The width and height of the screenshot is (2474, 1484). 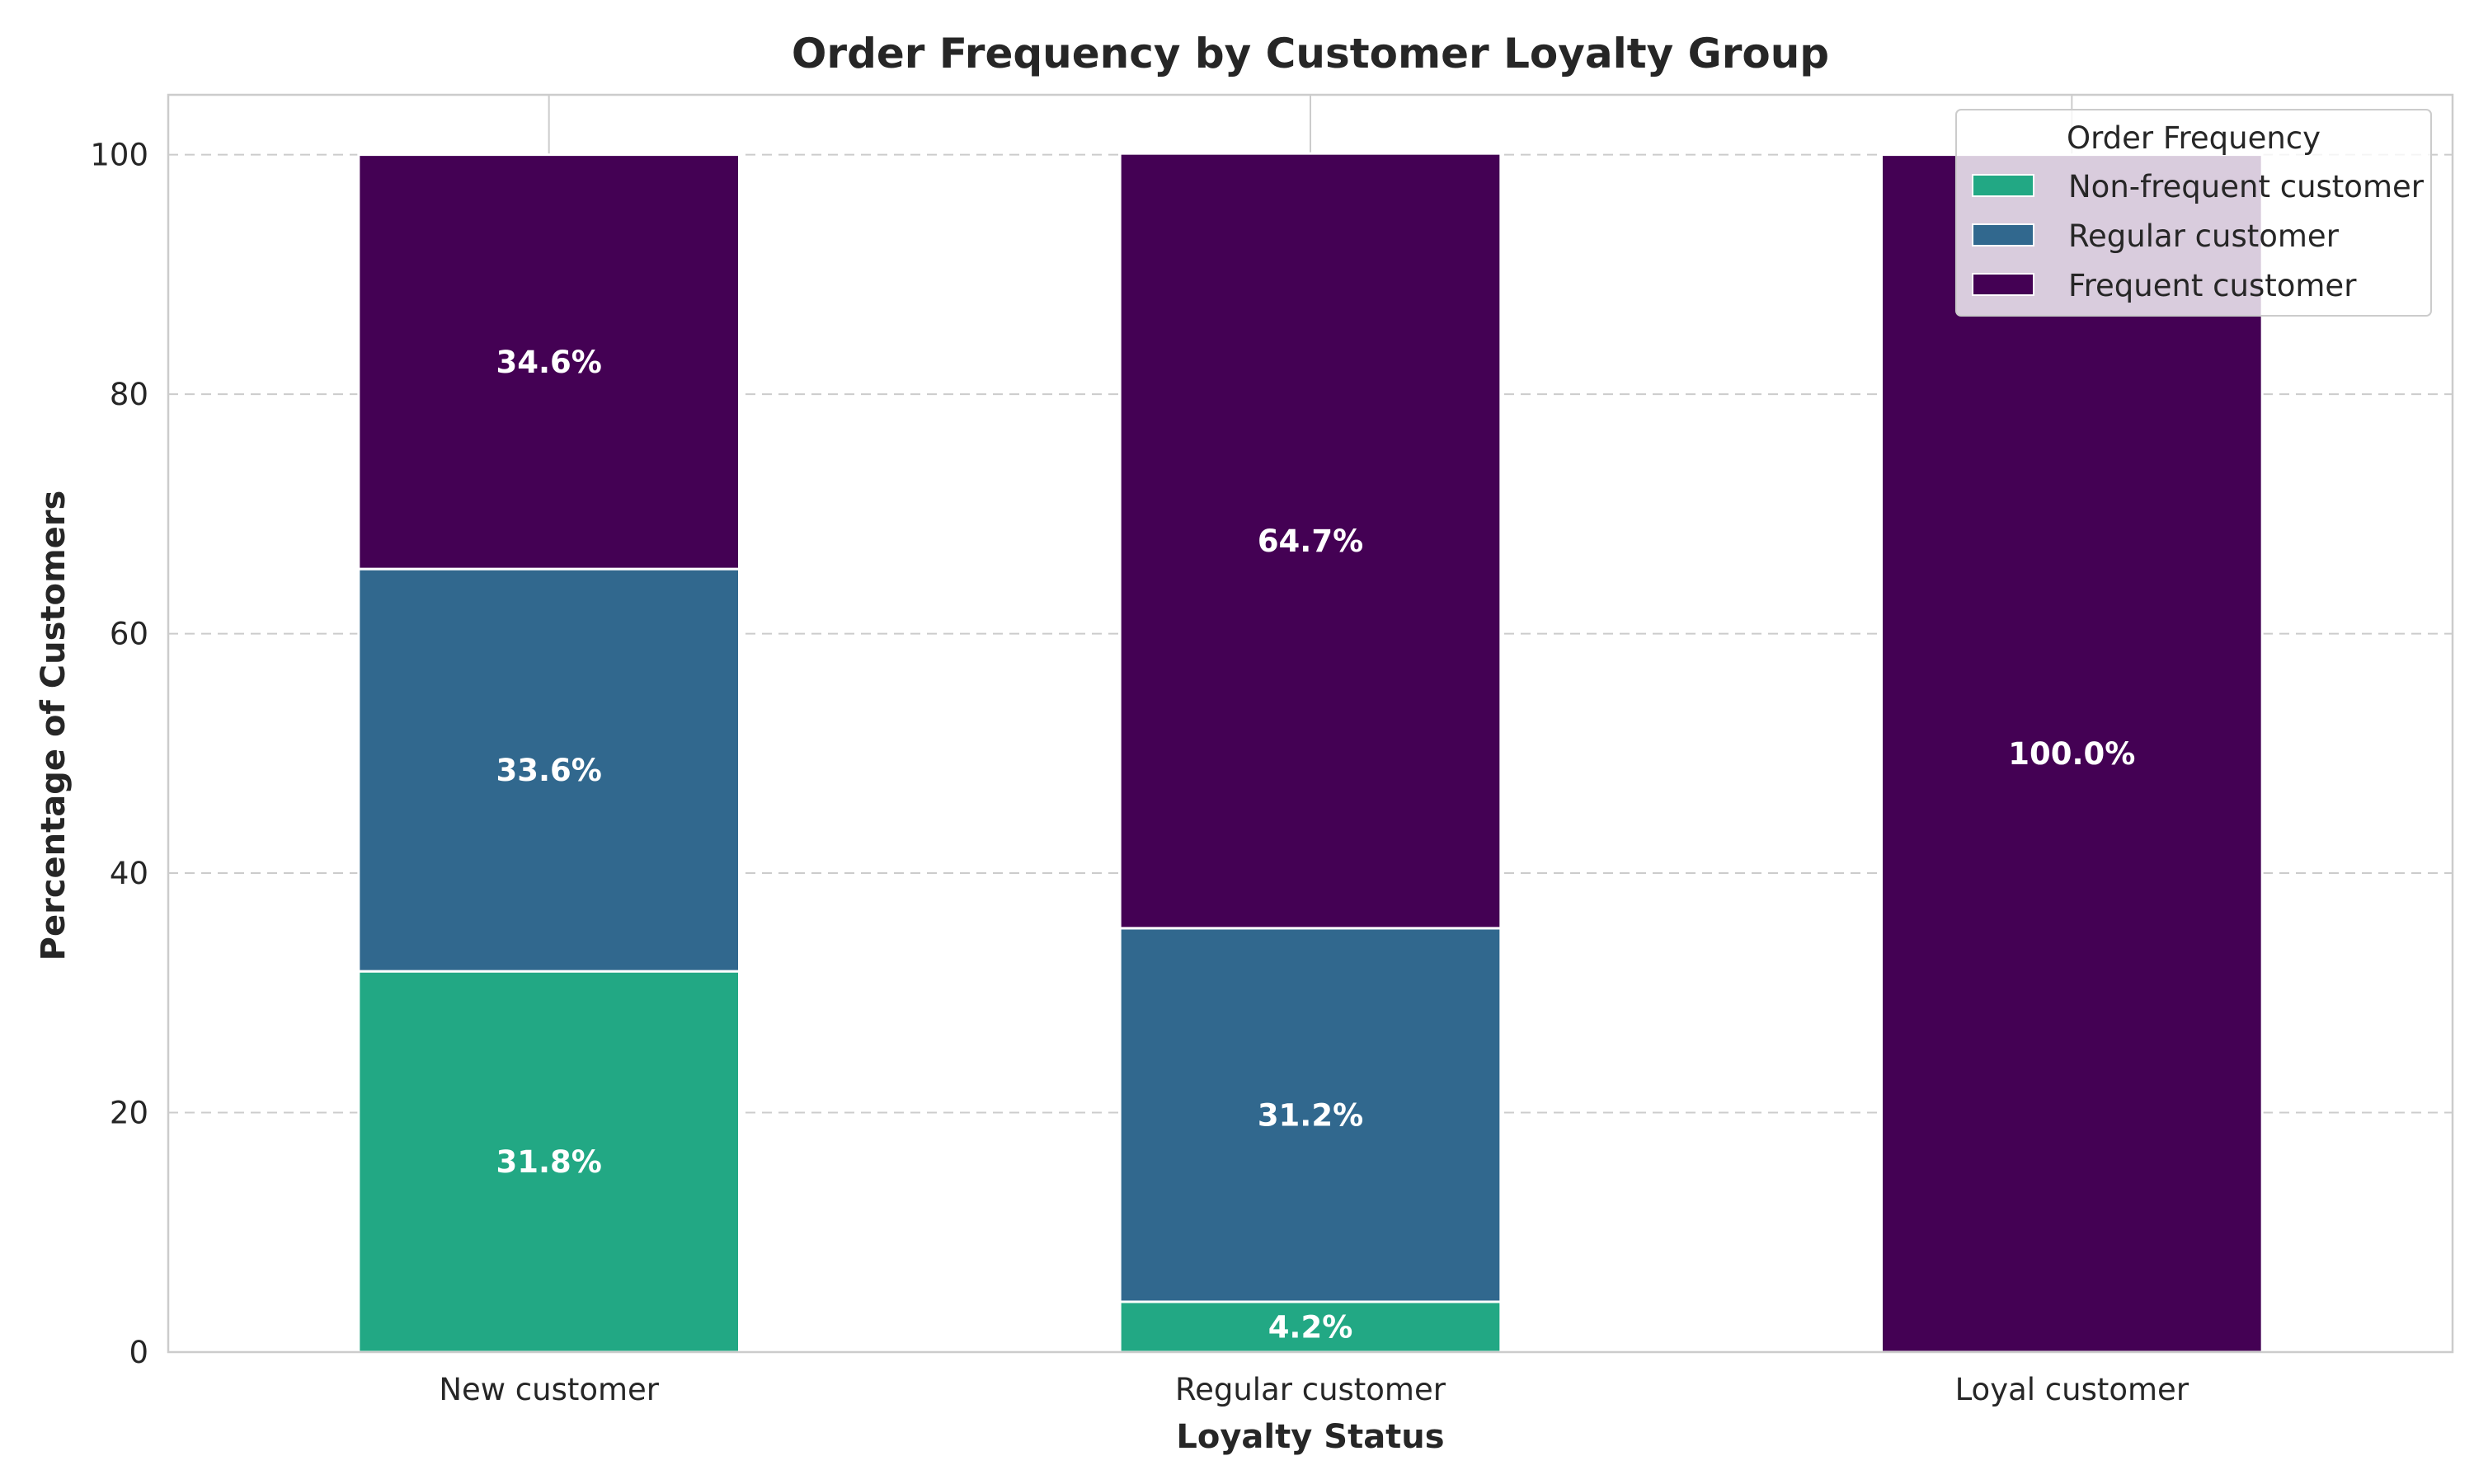 What do you see at coordinates (1310, 1389) in the screenshot?
I see `x-tick-label: Regular customer` at bounding box center [1310, 1389].